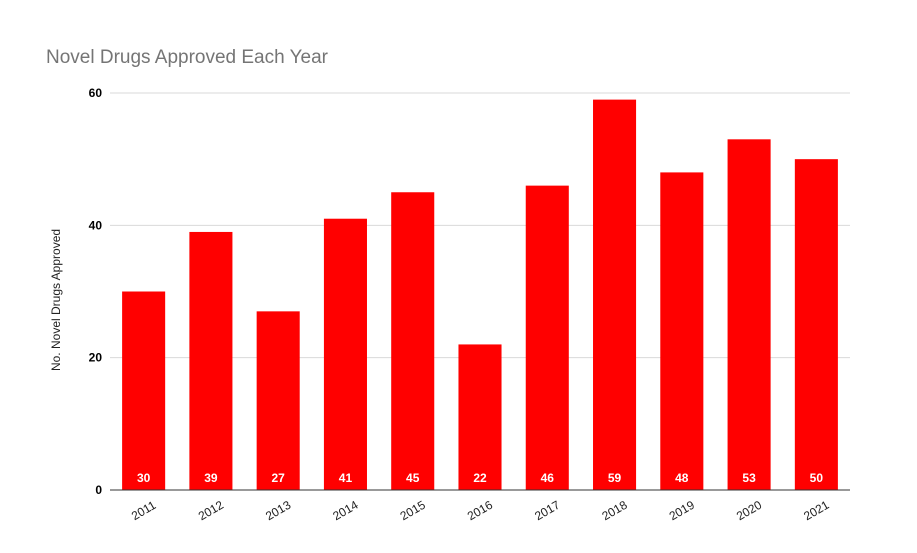  I want to click on data-label-2018: 59, so click(615, 478).